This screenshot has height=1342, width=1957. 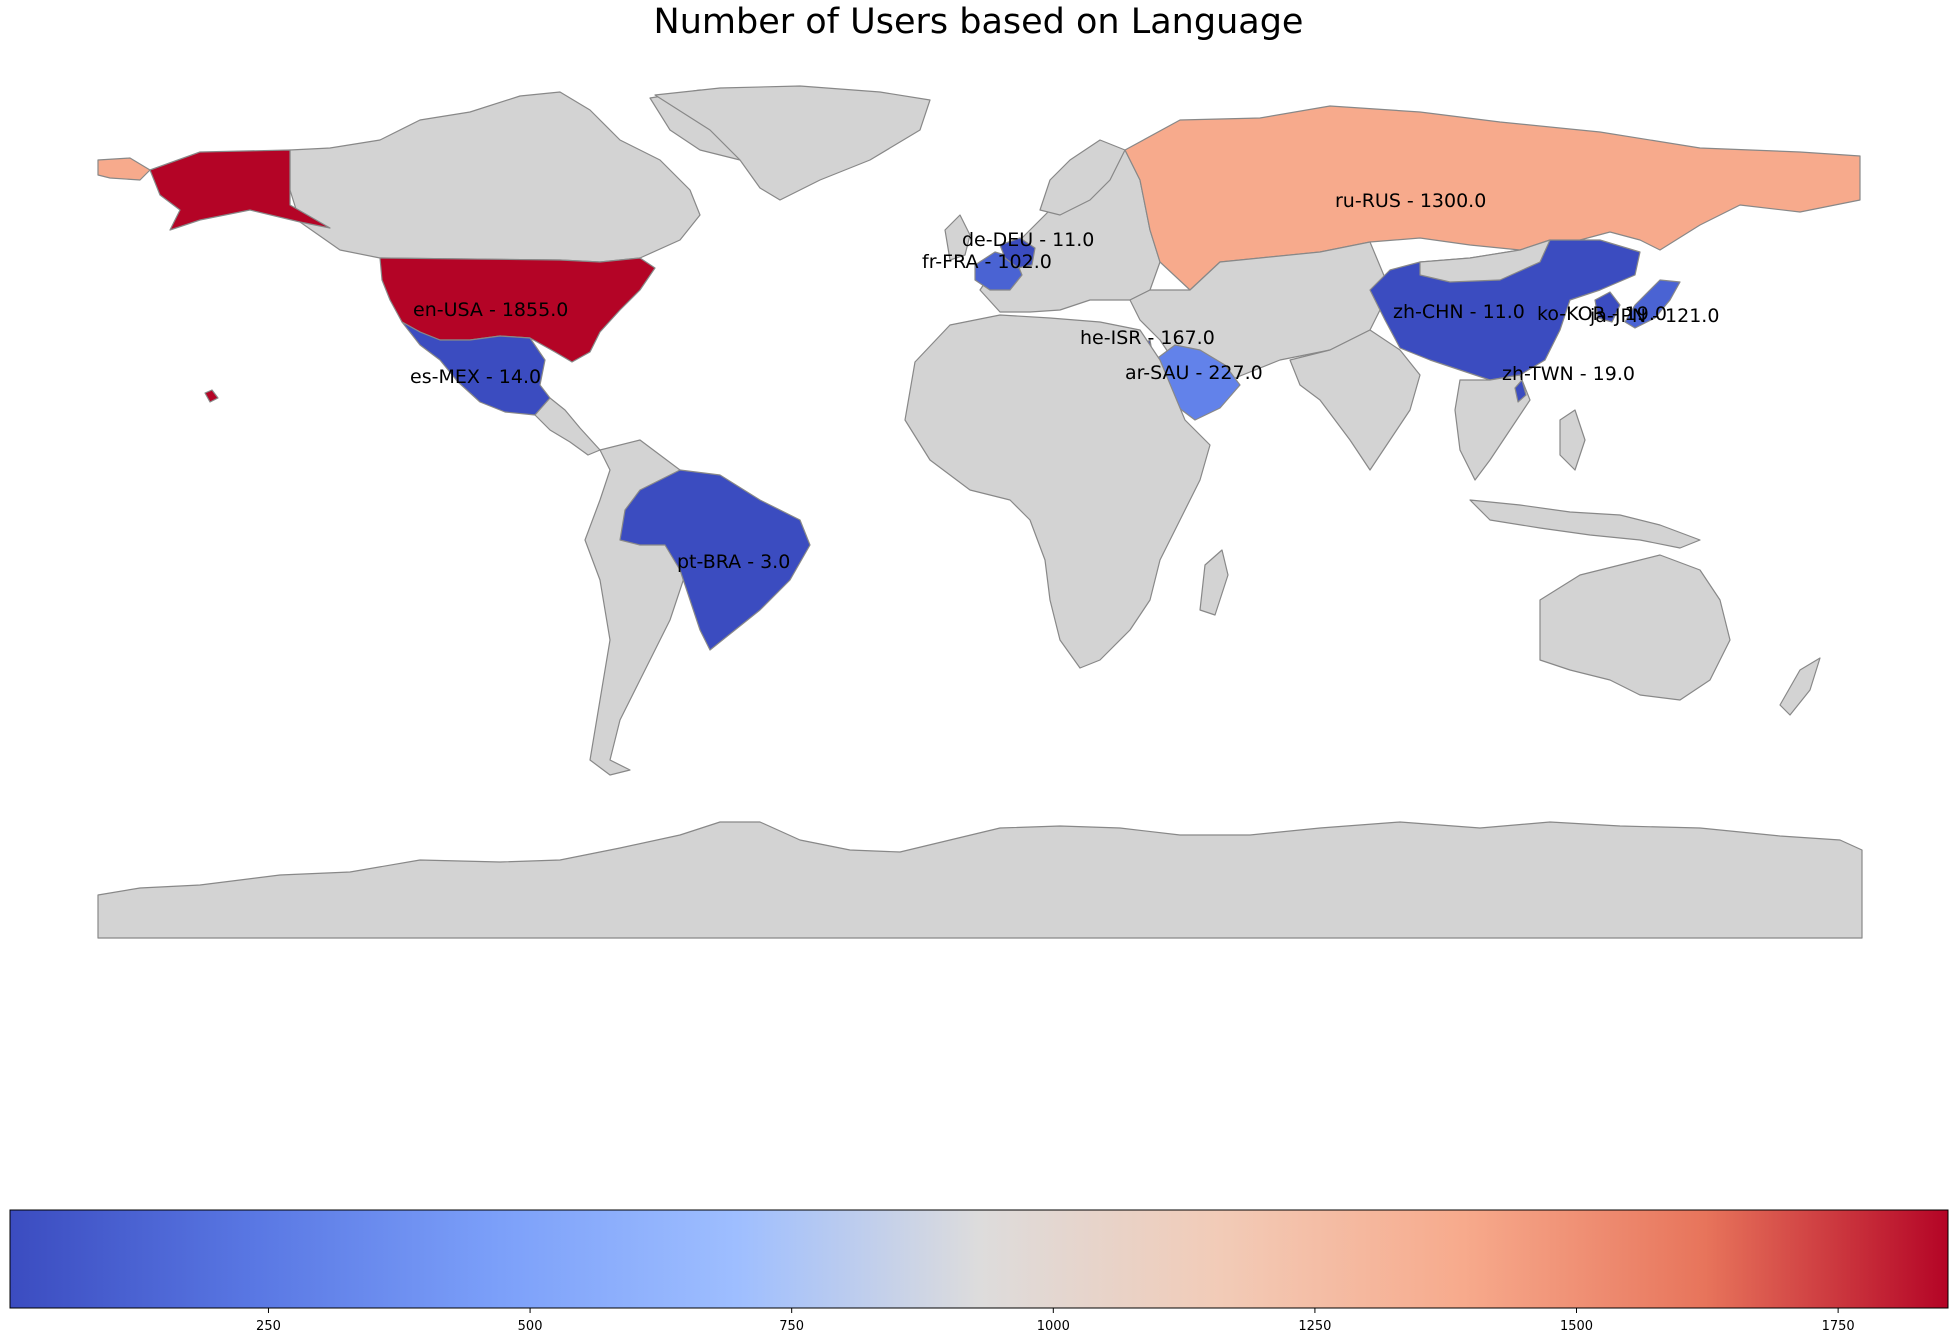 I want to click on label-ko-kor: ko-KOR - 19.0, so click(x=1602, y=314).